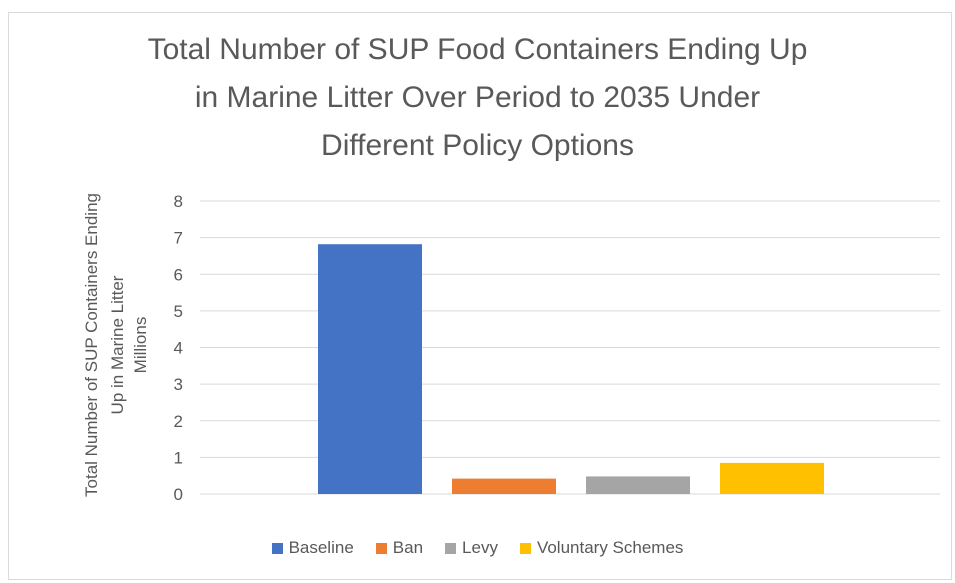  I want to click on y-tick-label: 4, so click(178, 348).